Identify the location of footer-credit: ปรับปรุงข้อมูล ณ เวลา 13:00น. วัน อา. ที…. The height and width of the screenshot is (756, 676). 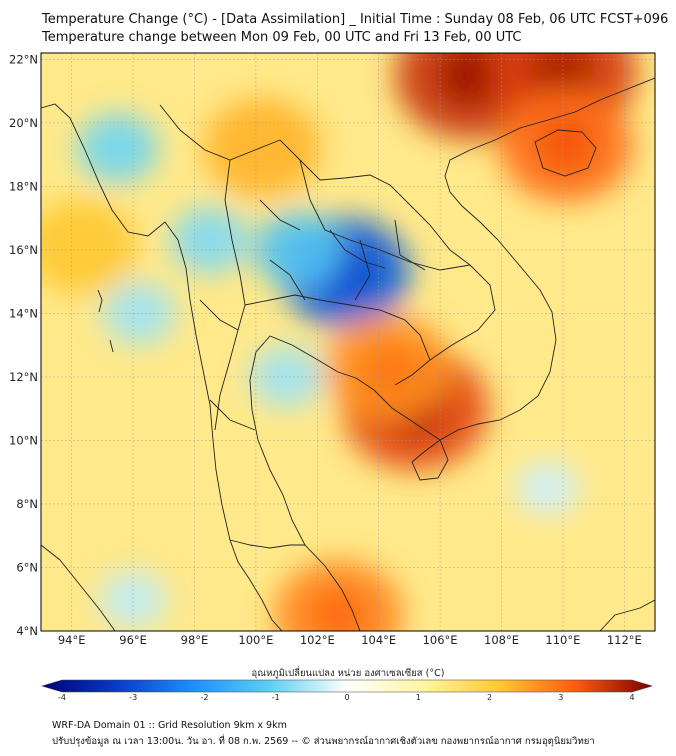
(323, 741).